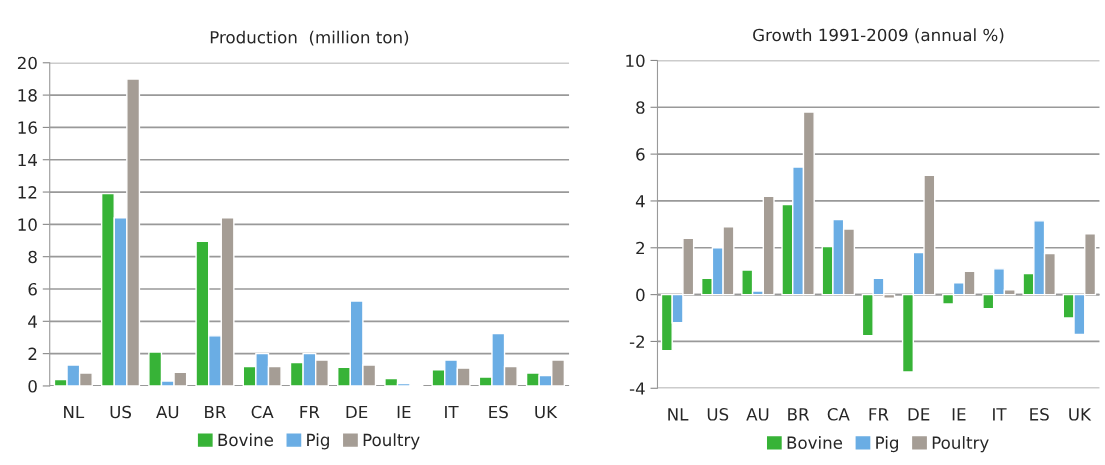 The image size is (1105, 465). Describe the element at coordinates (309, 38) in the screenshot. I see `chart-title: Production (million ton)` at that location.